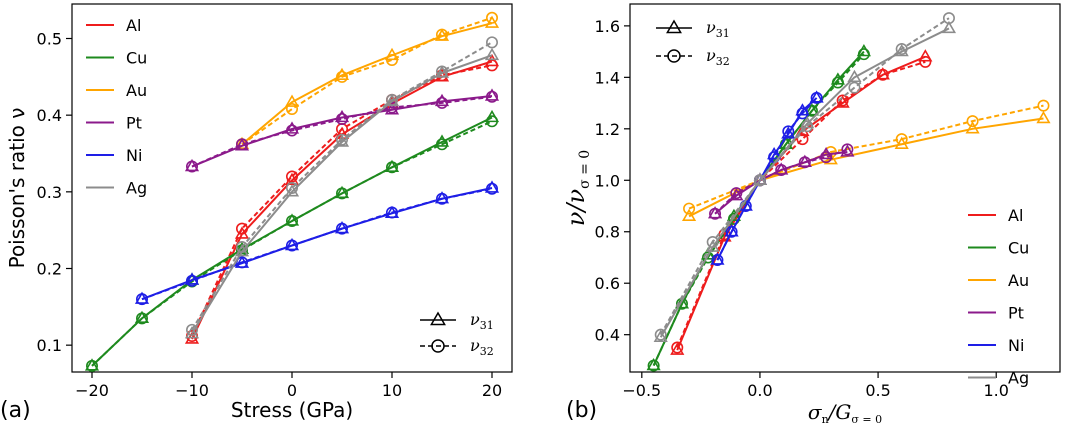 The image size is (1066, 433). I want to click on y-tick-label: 0.8, so click(607, 232).